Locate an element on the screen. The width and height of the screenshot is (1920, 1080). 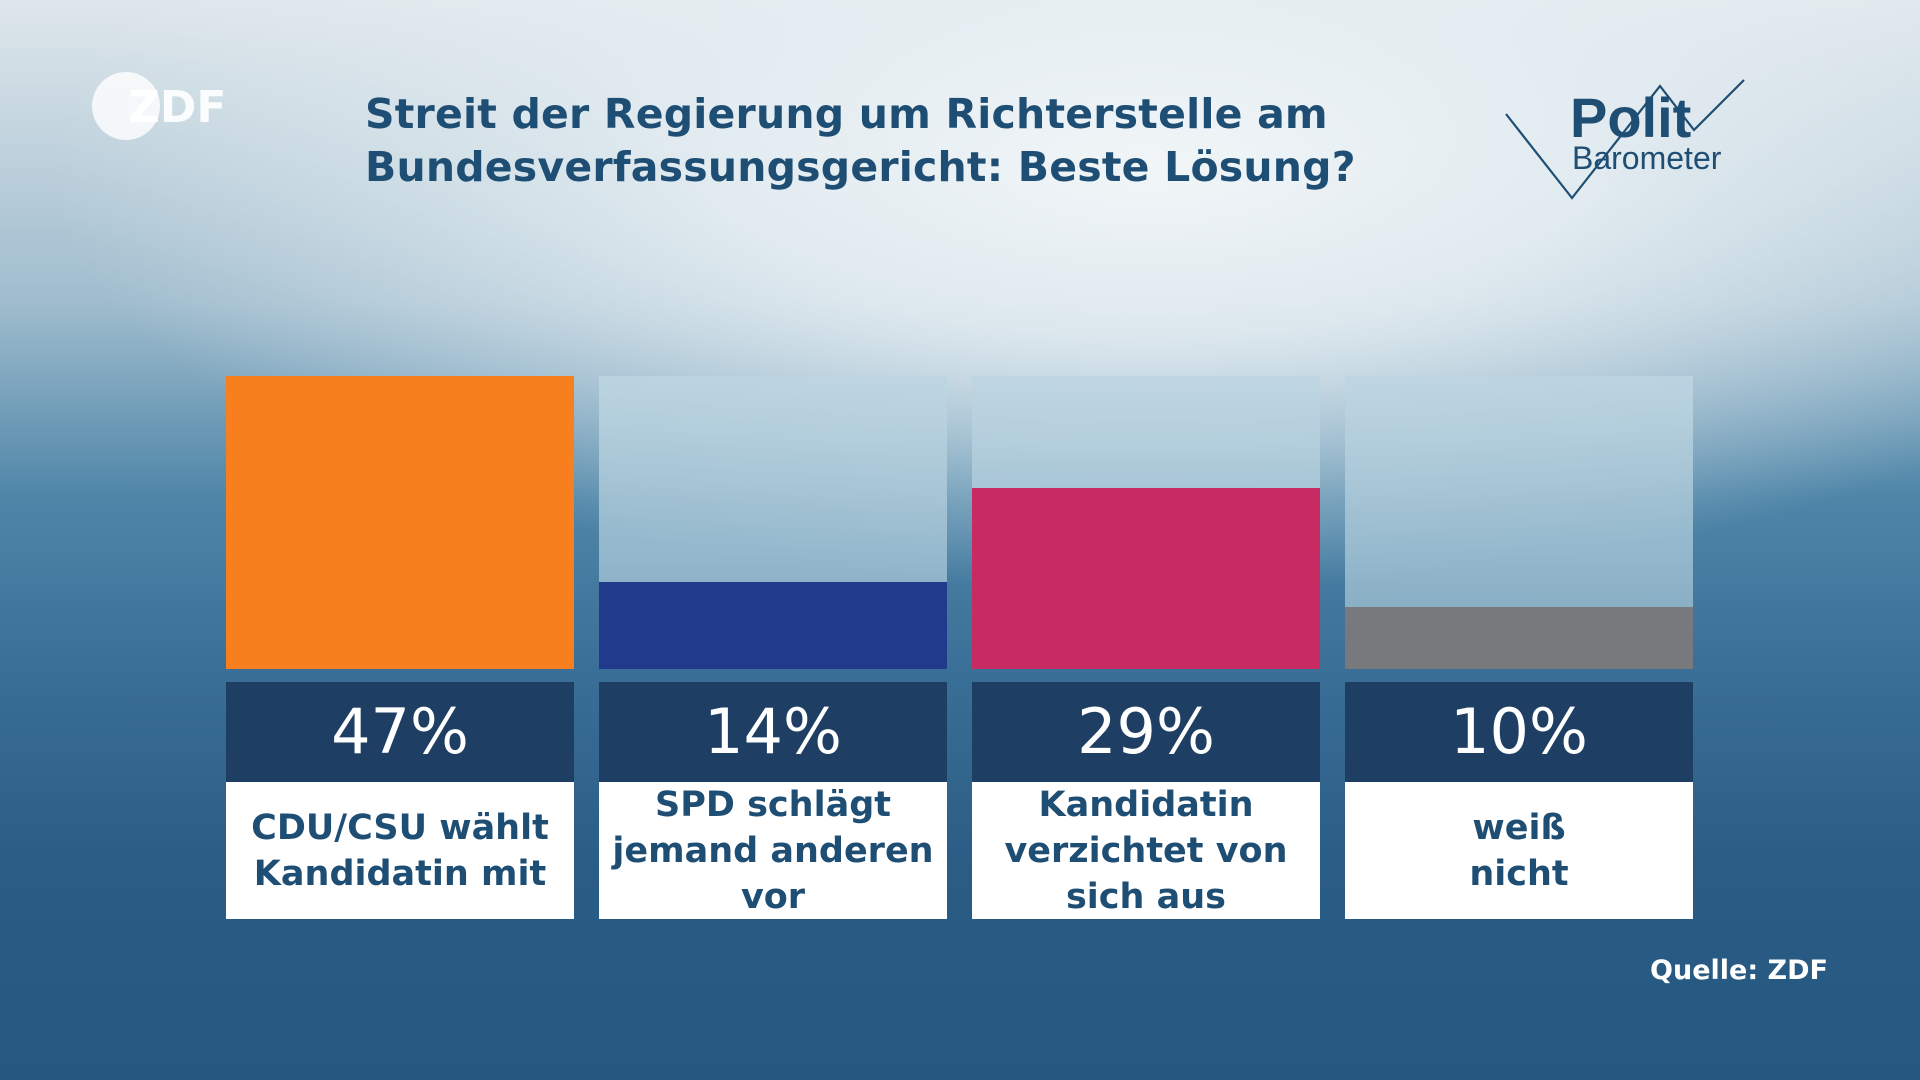
zdf-logo-mark: ZDF is located at coordinates (159, 106).